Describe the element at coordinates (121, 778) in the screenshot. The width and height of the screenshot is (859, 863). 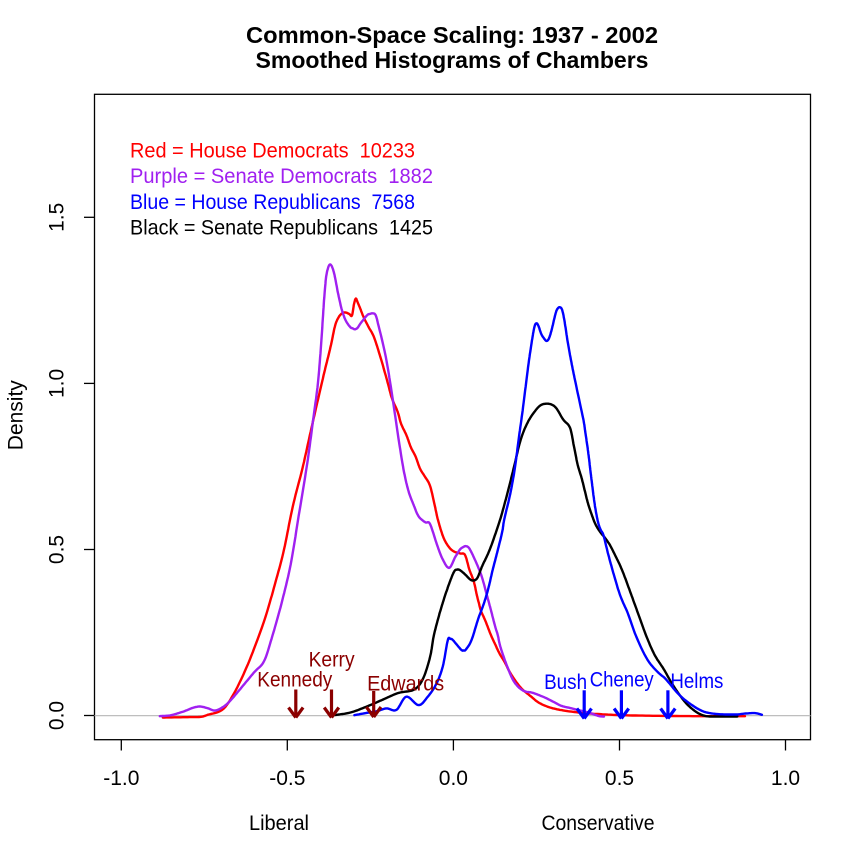
I see `svg-text: -1.0` at that location.